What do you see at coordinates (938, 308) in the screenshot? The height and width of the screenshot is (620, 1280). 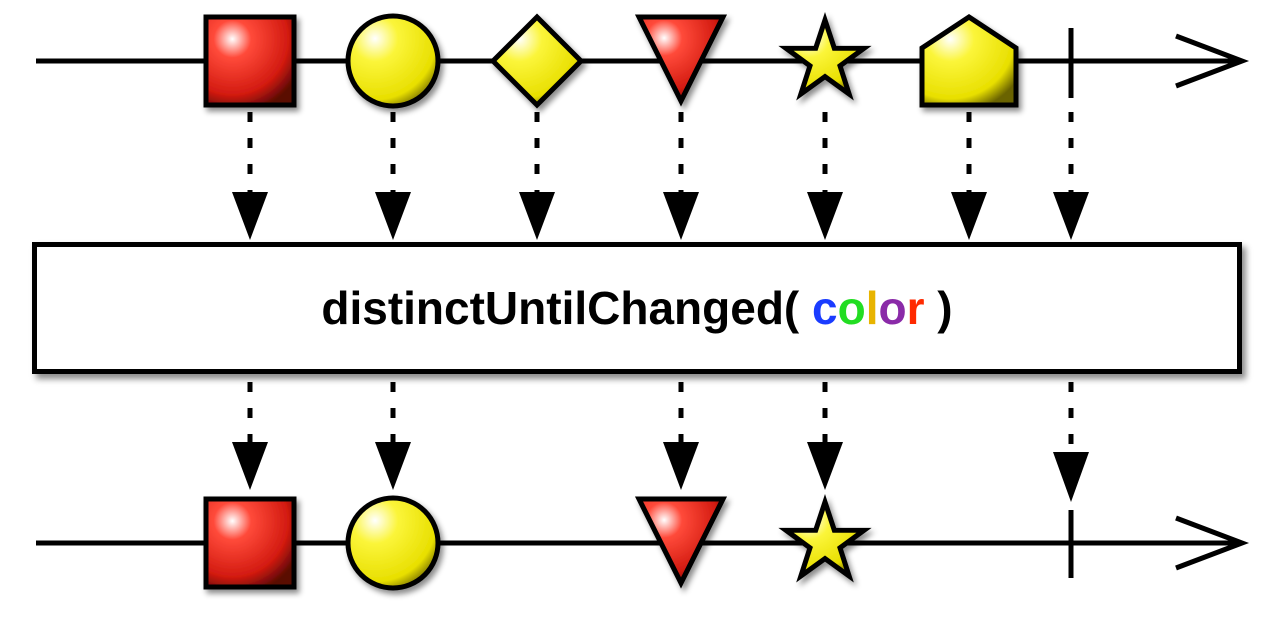 I see `operator-closing-paren: )` at bounding box center [938, 308].